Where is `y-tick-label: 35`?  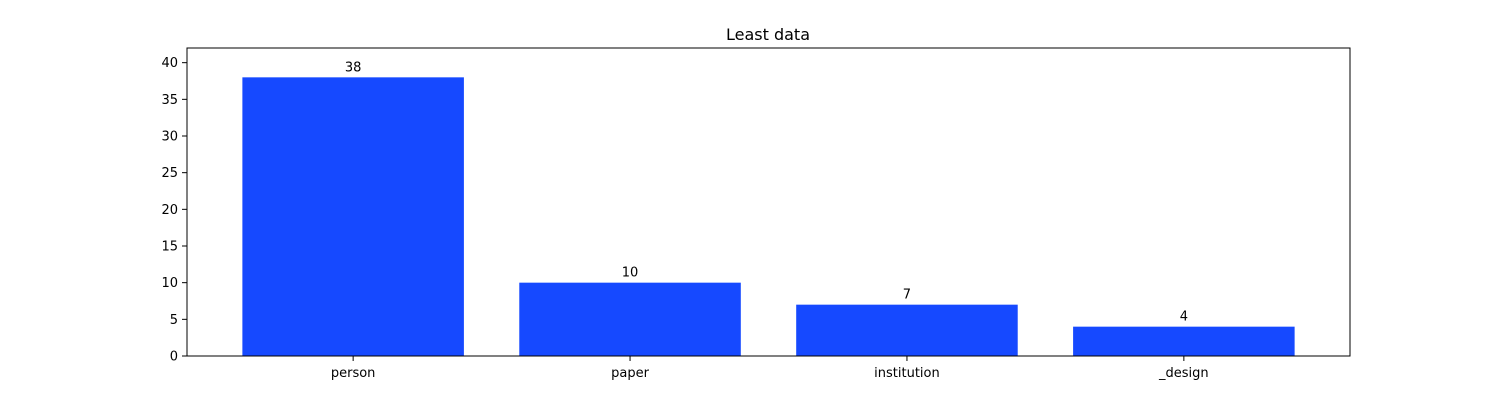
y-tick-label: 35 is located at coordinates (169, 100).